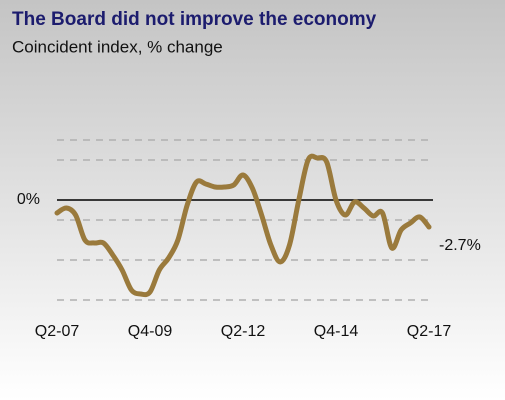 This screenshot has width=505, height=400. What do you see at coordinates (194, 19) in the screenshot?
I see `chart-title: The Board did not improve the economy` at bounding box center [194, 19].